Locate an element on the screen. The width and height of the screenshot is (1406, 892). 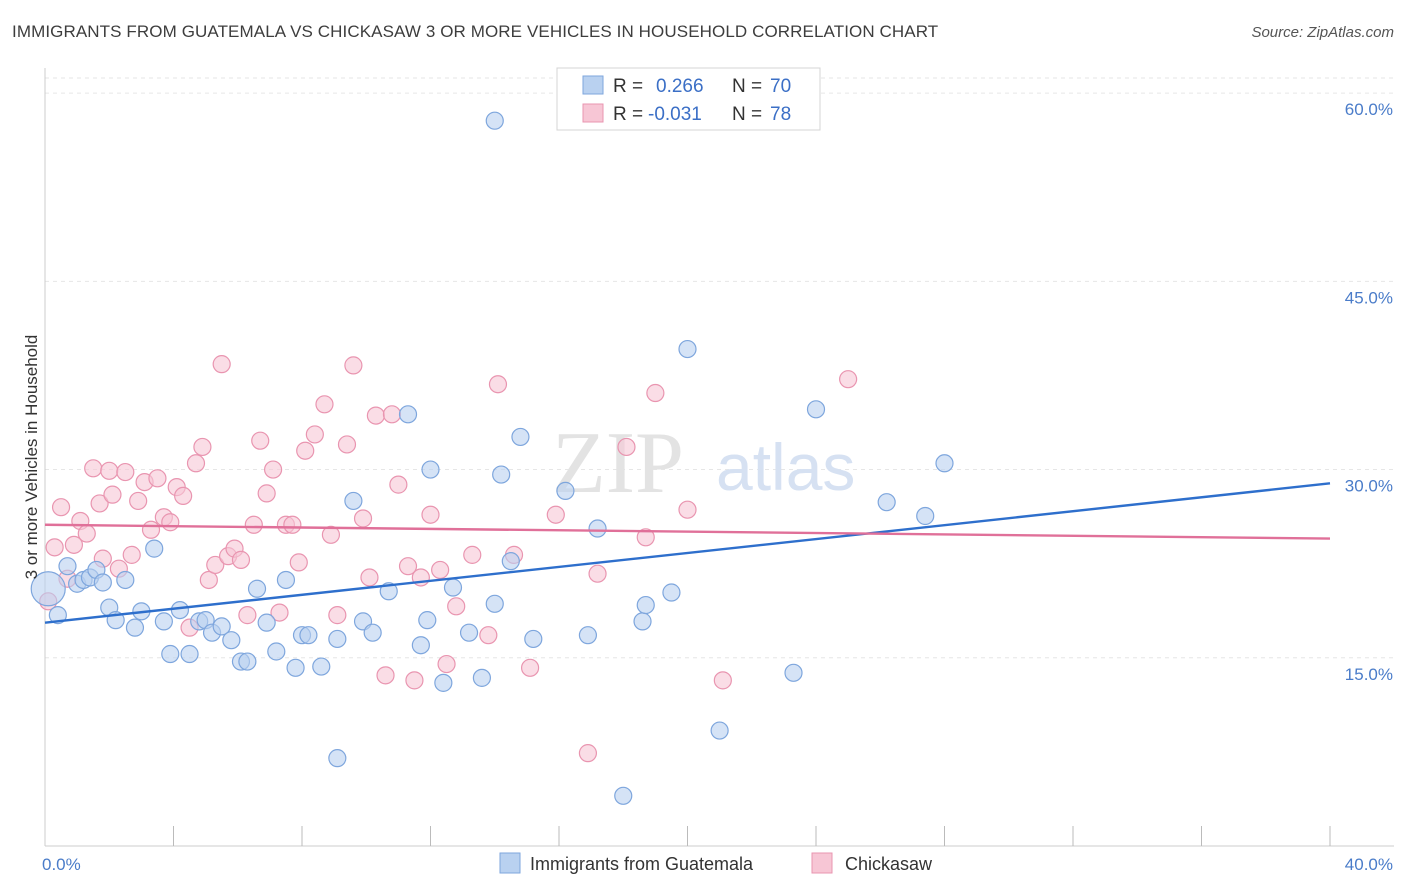
series-legend-label-chickasaw: Chickasaw is located at coordinates (889, 864).